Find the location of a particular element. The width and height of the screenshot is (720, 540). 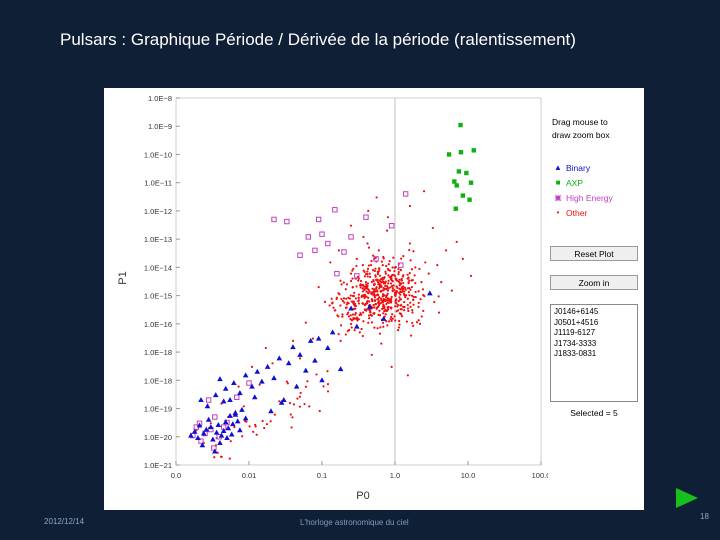

reset-plot-button: Reset Plot is located at coordinates (594, 253).